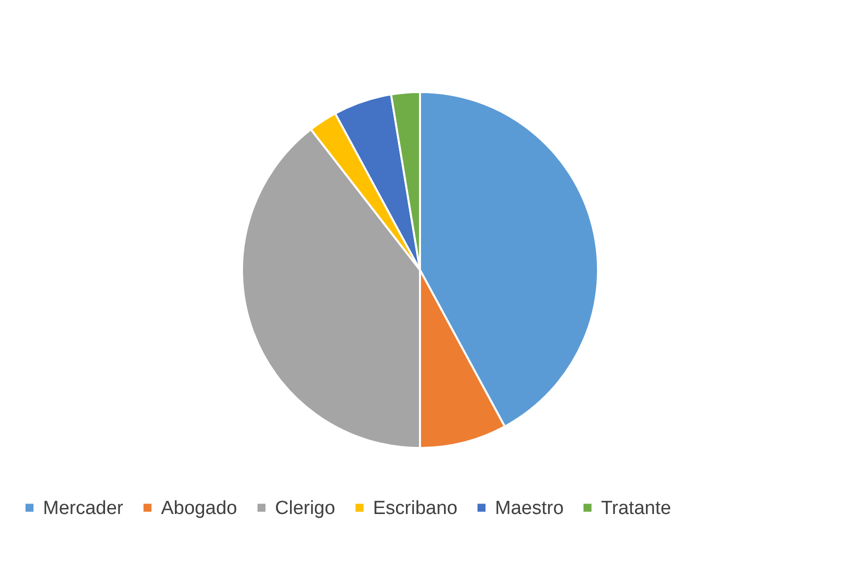 This screenshot has height=579, width=861. What do you see at coordinates (529, 508) in the screenshot?
I see `legend-label: Maestro` at bounding box center [529, 508].